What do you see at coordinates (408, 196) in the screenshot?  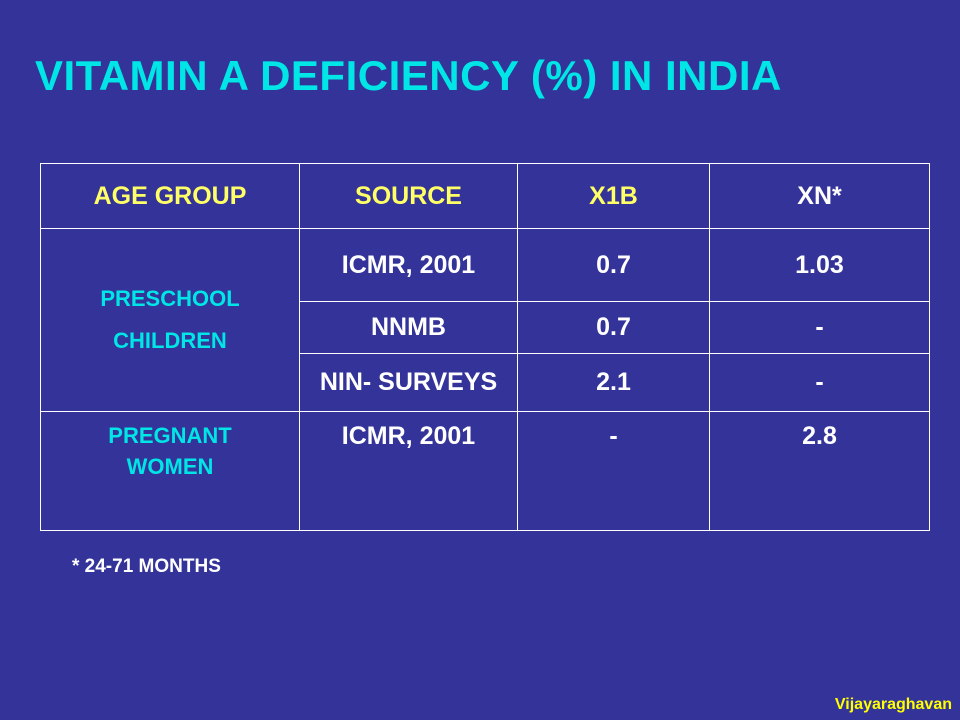 I see `header-source: SOURCE` at bounding box center [408, 196].